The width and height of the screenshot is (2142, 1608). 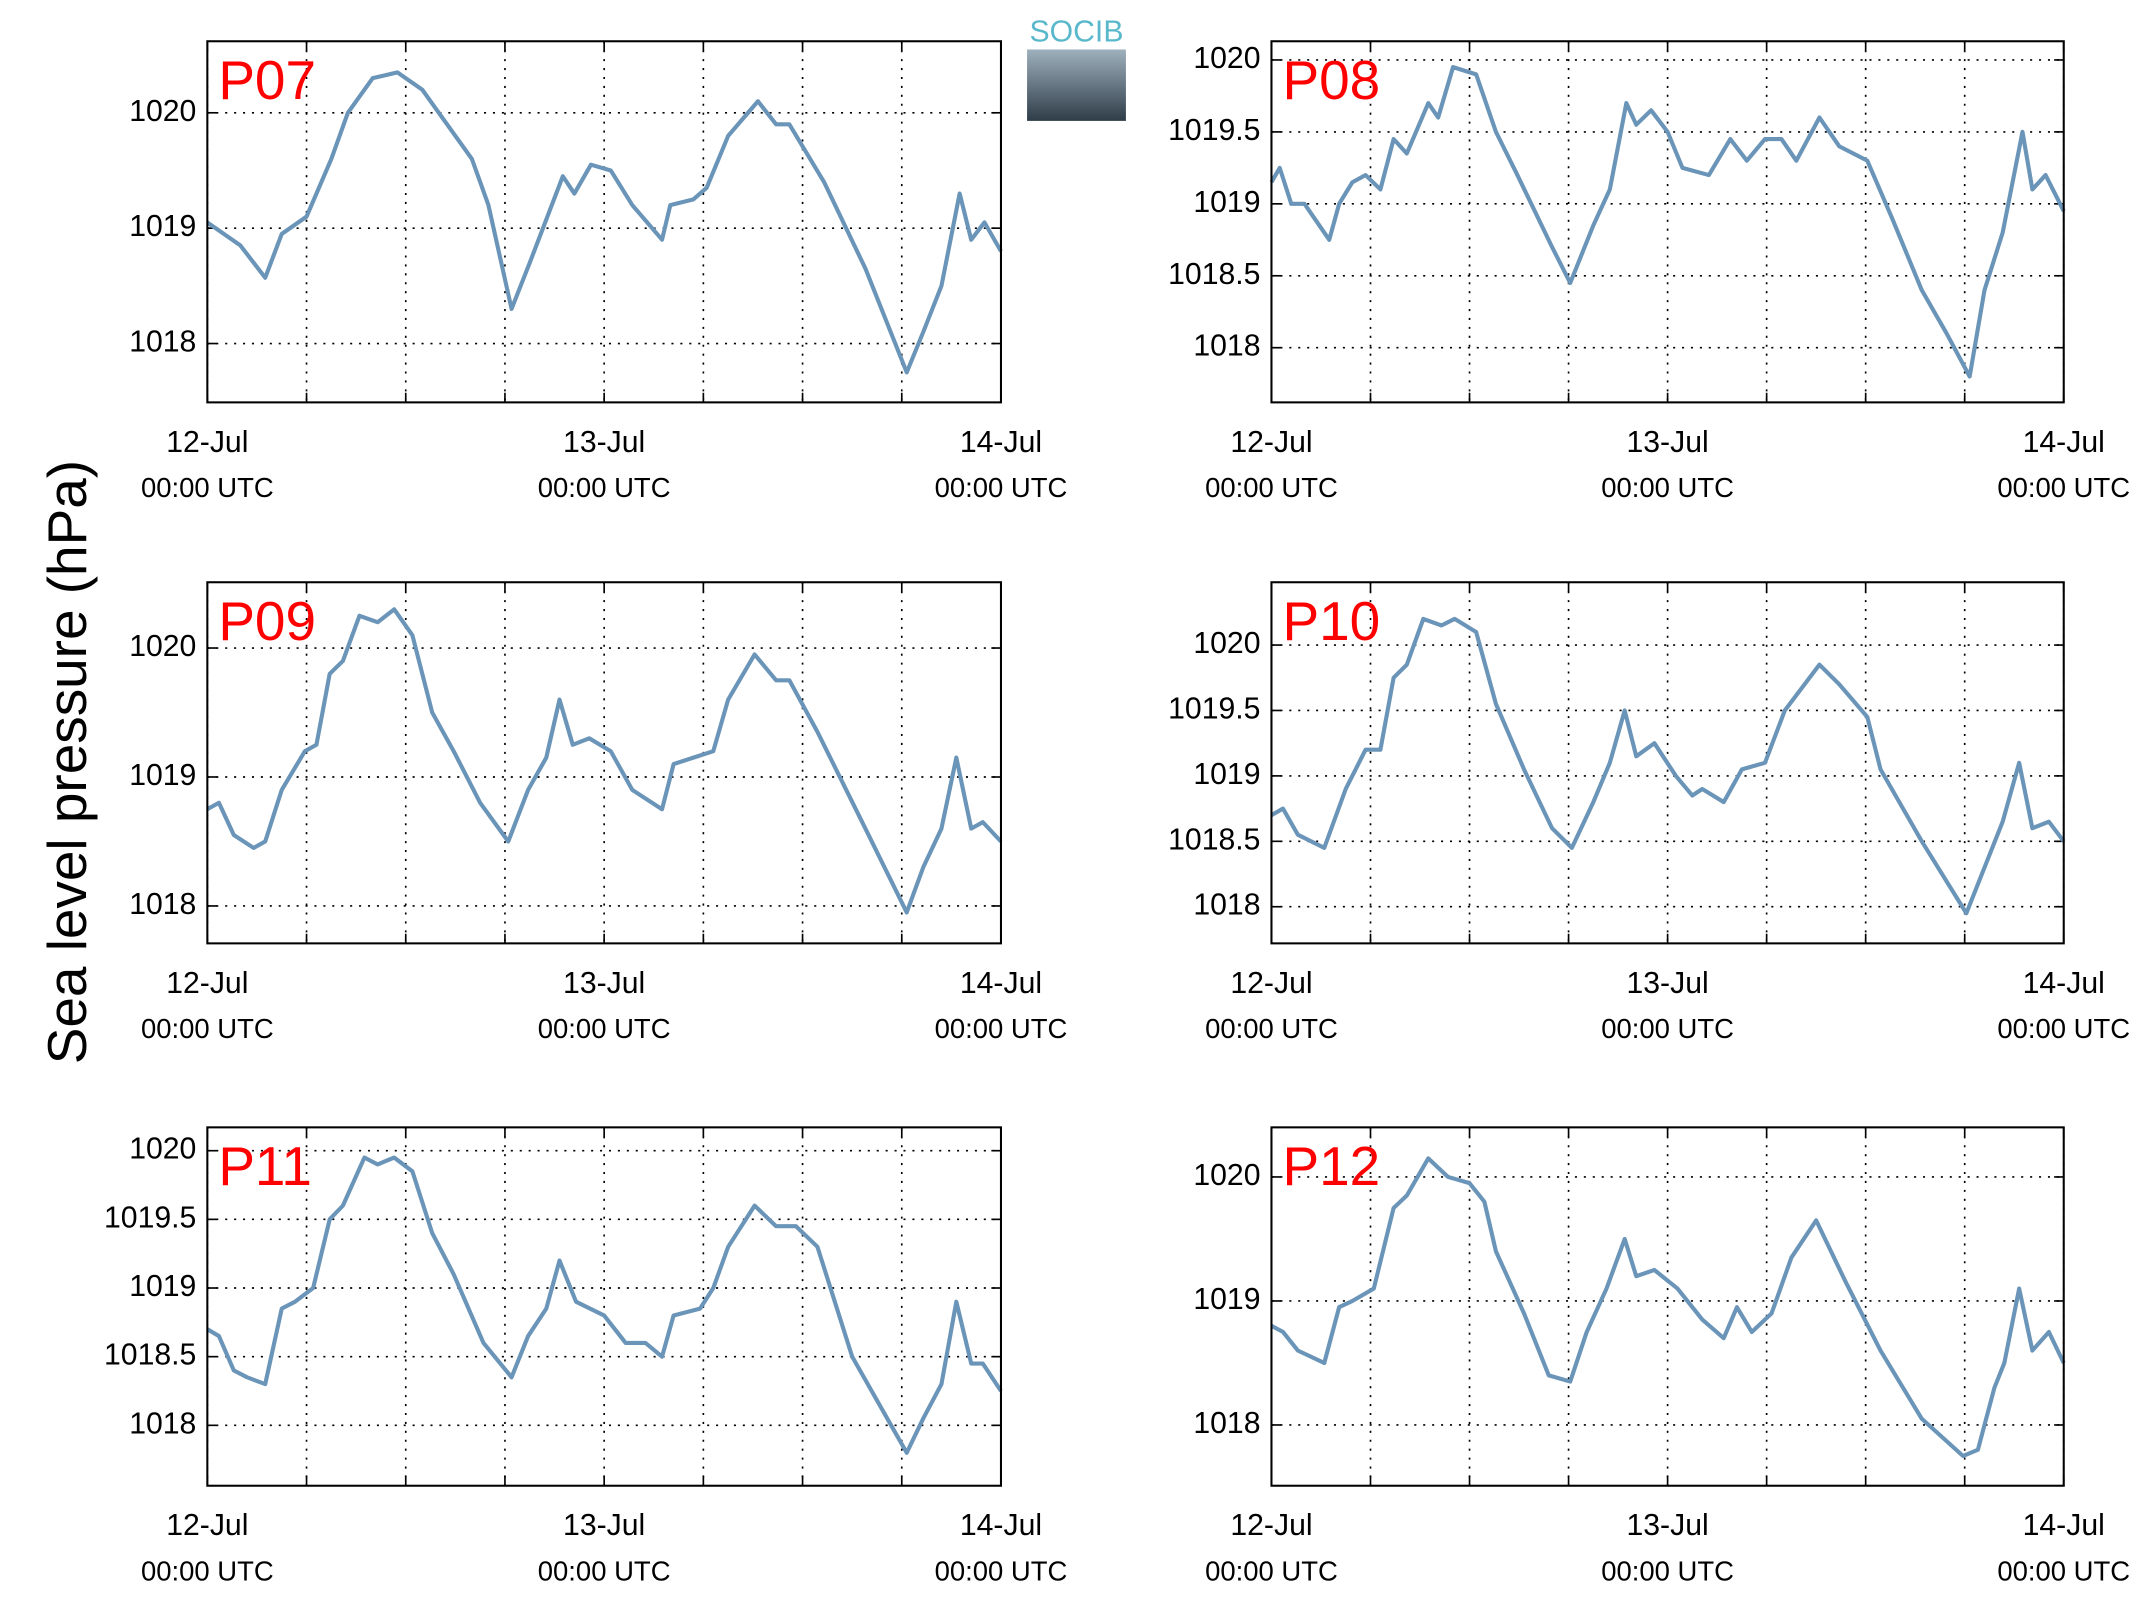 I want to click on panel-title: P08, so click(x=1331, y=80).